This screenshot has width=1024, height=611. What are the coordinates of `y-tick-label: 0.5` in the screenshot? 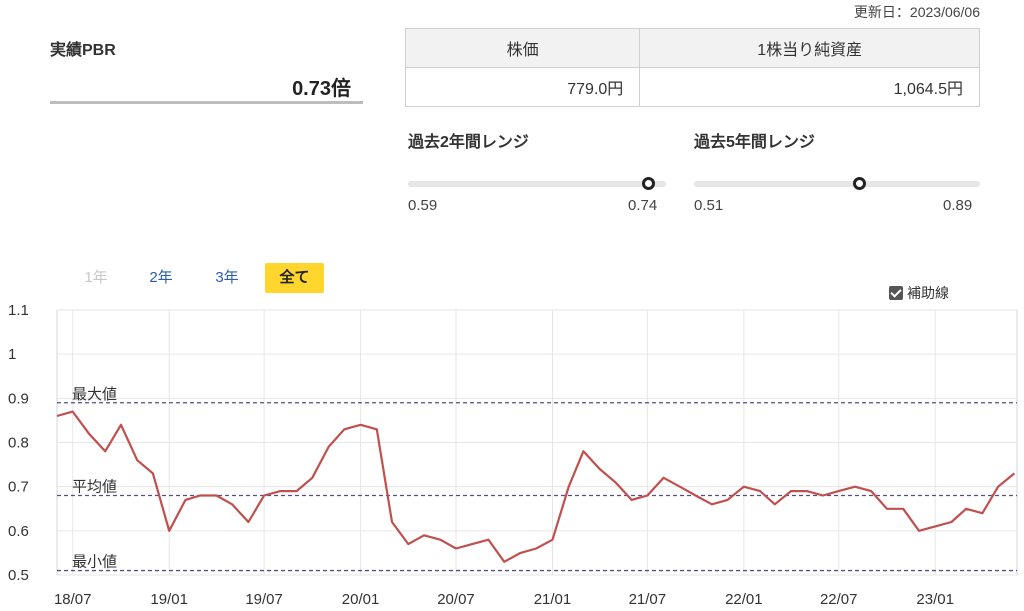 It's located at (18, 575).